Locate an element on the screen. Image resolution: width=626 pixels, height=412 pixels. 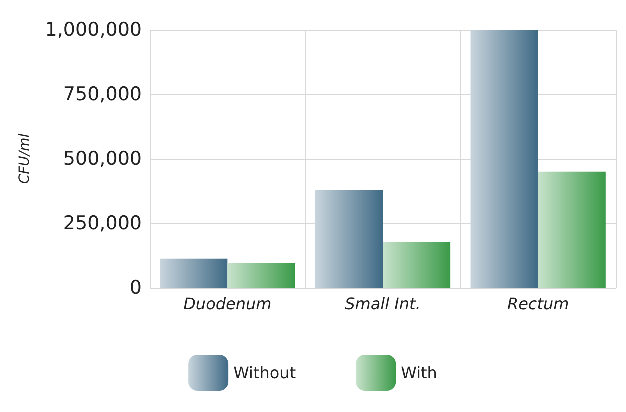
x-tick-label: Small Int. is located at coordinates (383, 304).